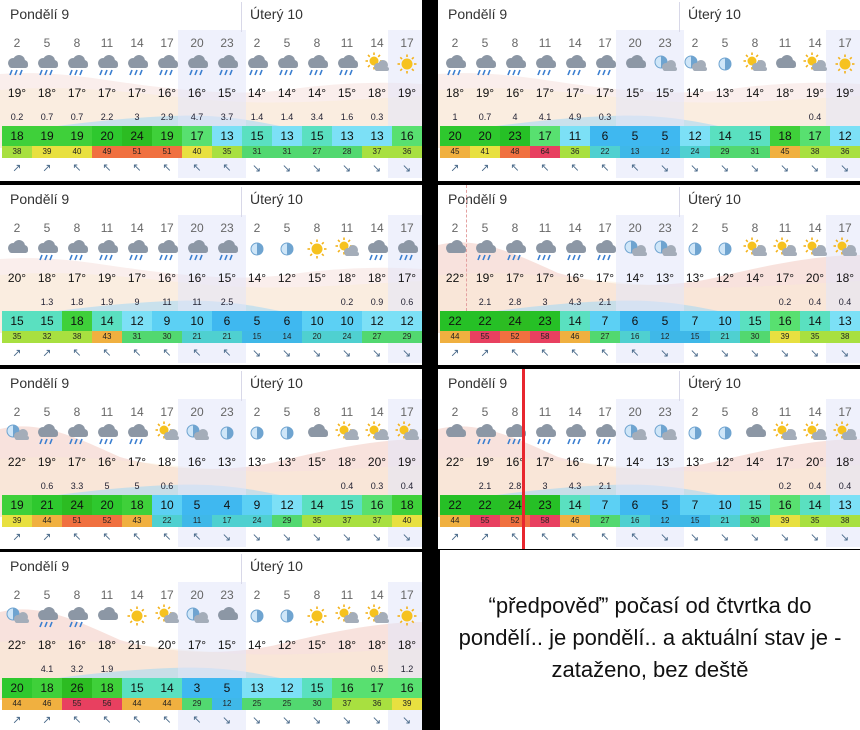  I want to click on wind-speed-value: 18, so click(77, 321).